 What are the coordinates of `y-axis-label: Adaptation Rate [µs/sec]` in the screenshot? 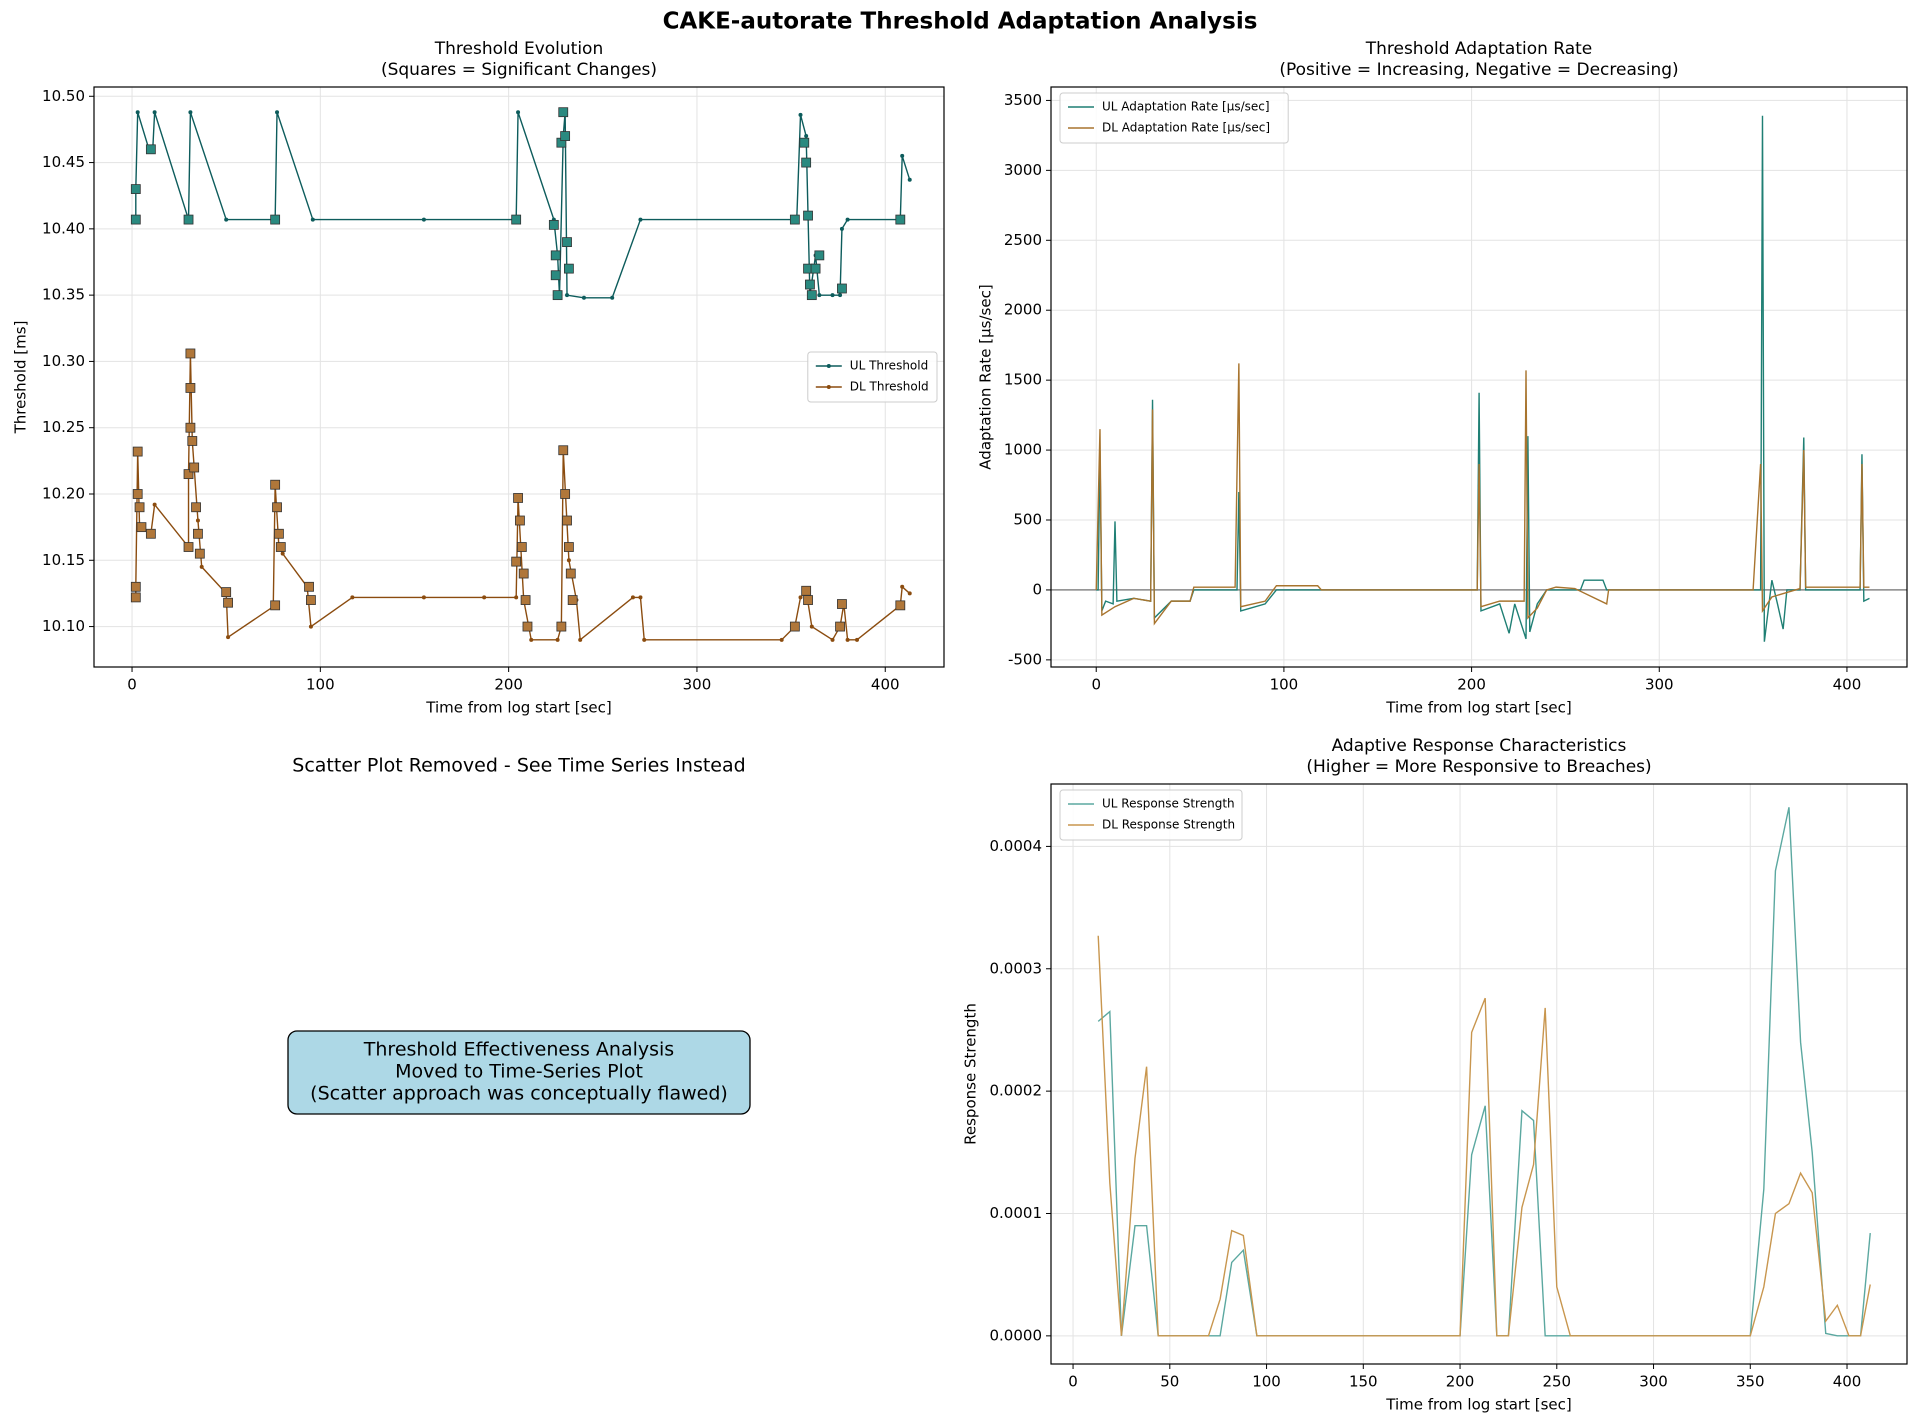 It's located at (986, 376).